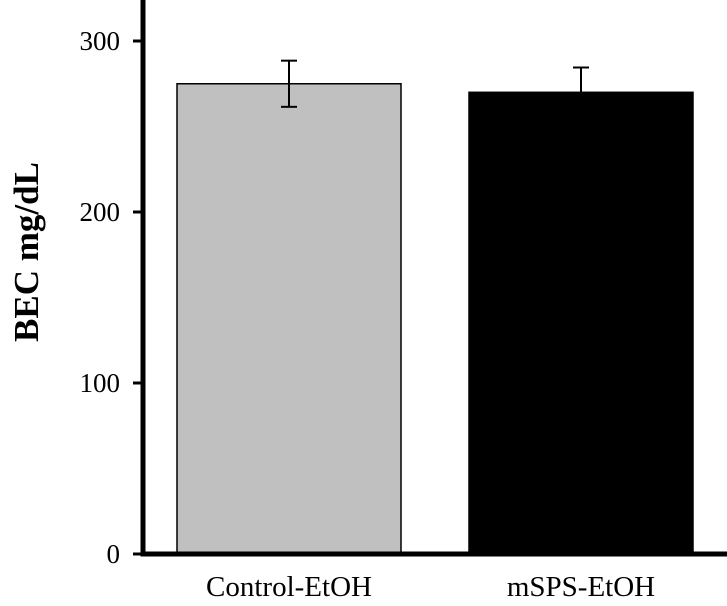 The image size is (727, 606). What do you see at coordinates (26, 252) in the screenshot?
I see `y-axis-title: BEC mg/dL` at bounding box center [26, 252].